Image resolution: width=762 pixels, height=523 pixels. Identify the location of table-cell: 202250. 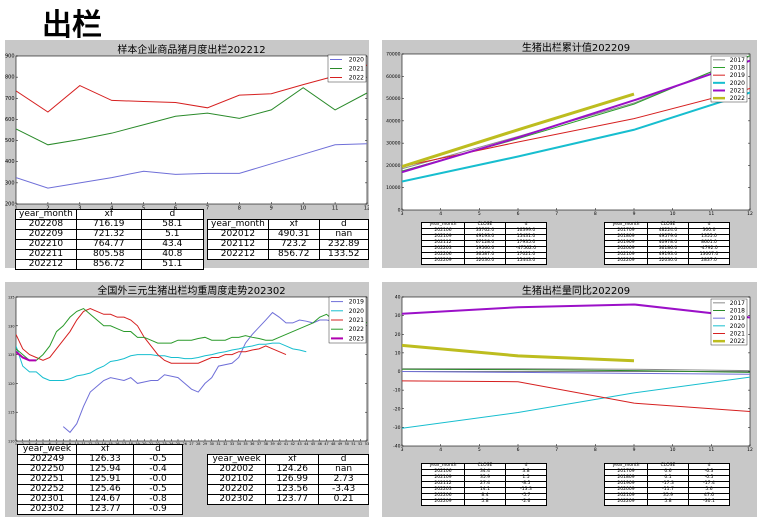
(47, 469).